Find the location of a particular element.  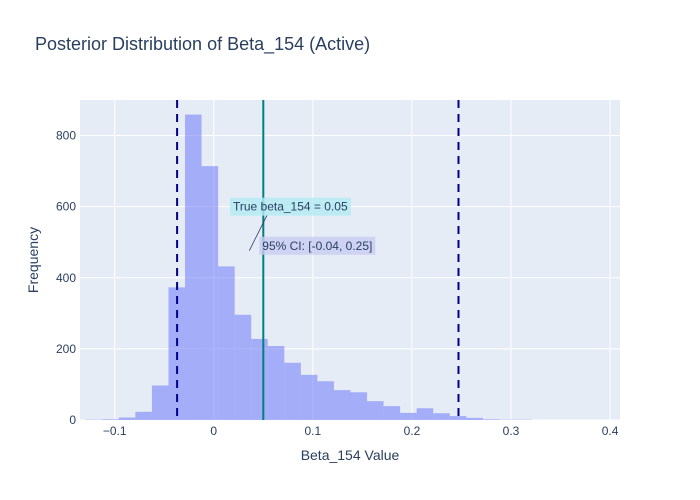

y-axis-ticks: 0 200 400 600 800 is located at coordinates (66, 278).